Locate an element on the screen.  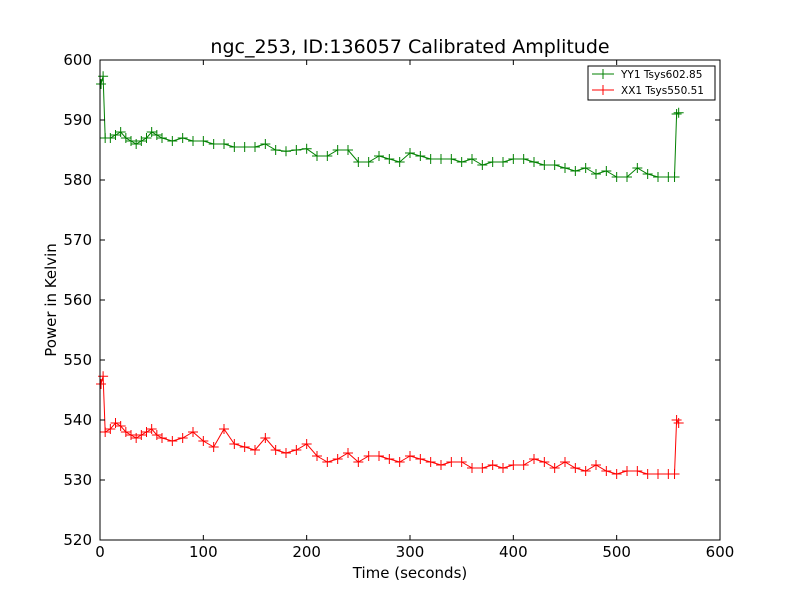
x-tick-label: 600 is located at coordinates (720, 552).